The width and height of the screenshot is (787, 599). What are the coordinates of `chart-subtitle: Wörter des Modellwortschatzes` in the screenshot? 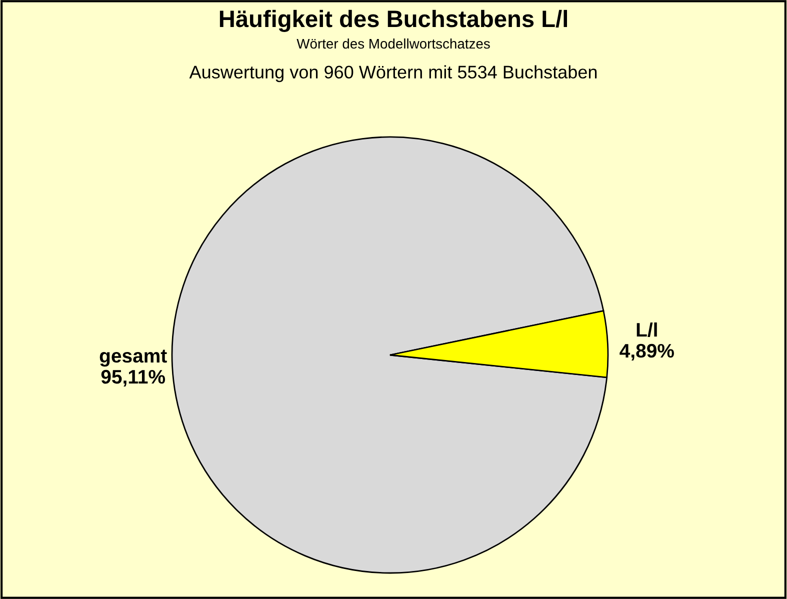 It's located at (393, 43).